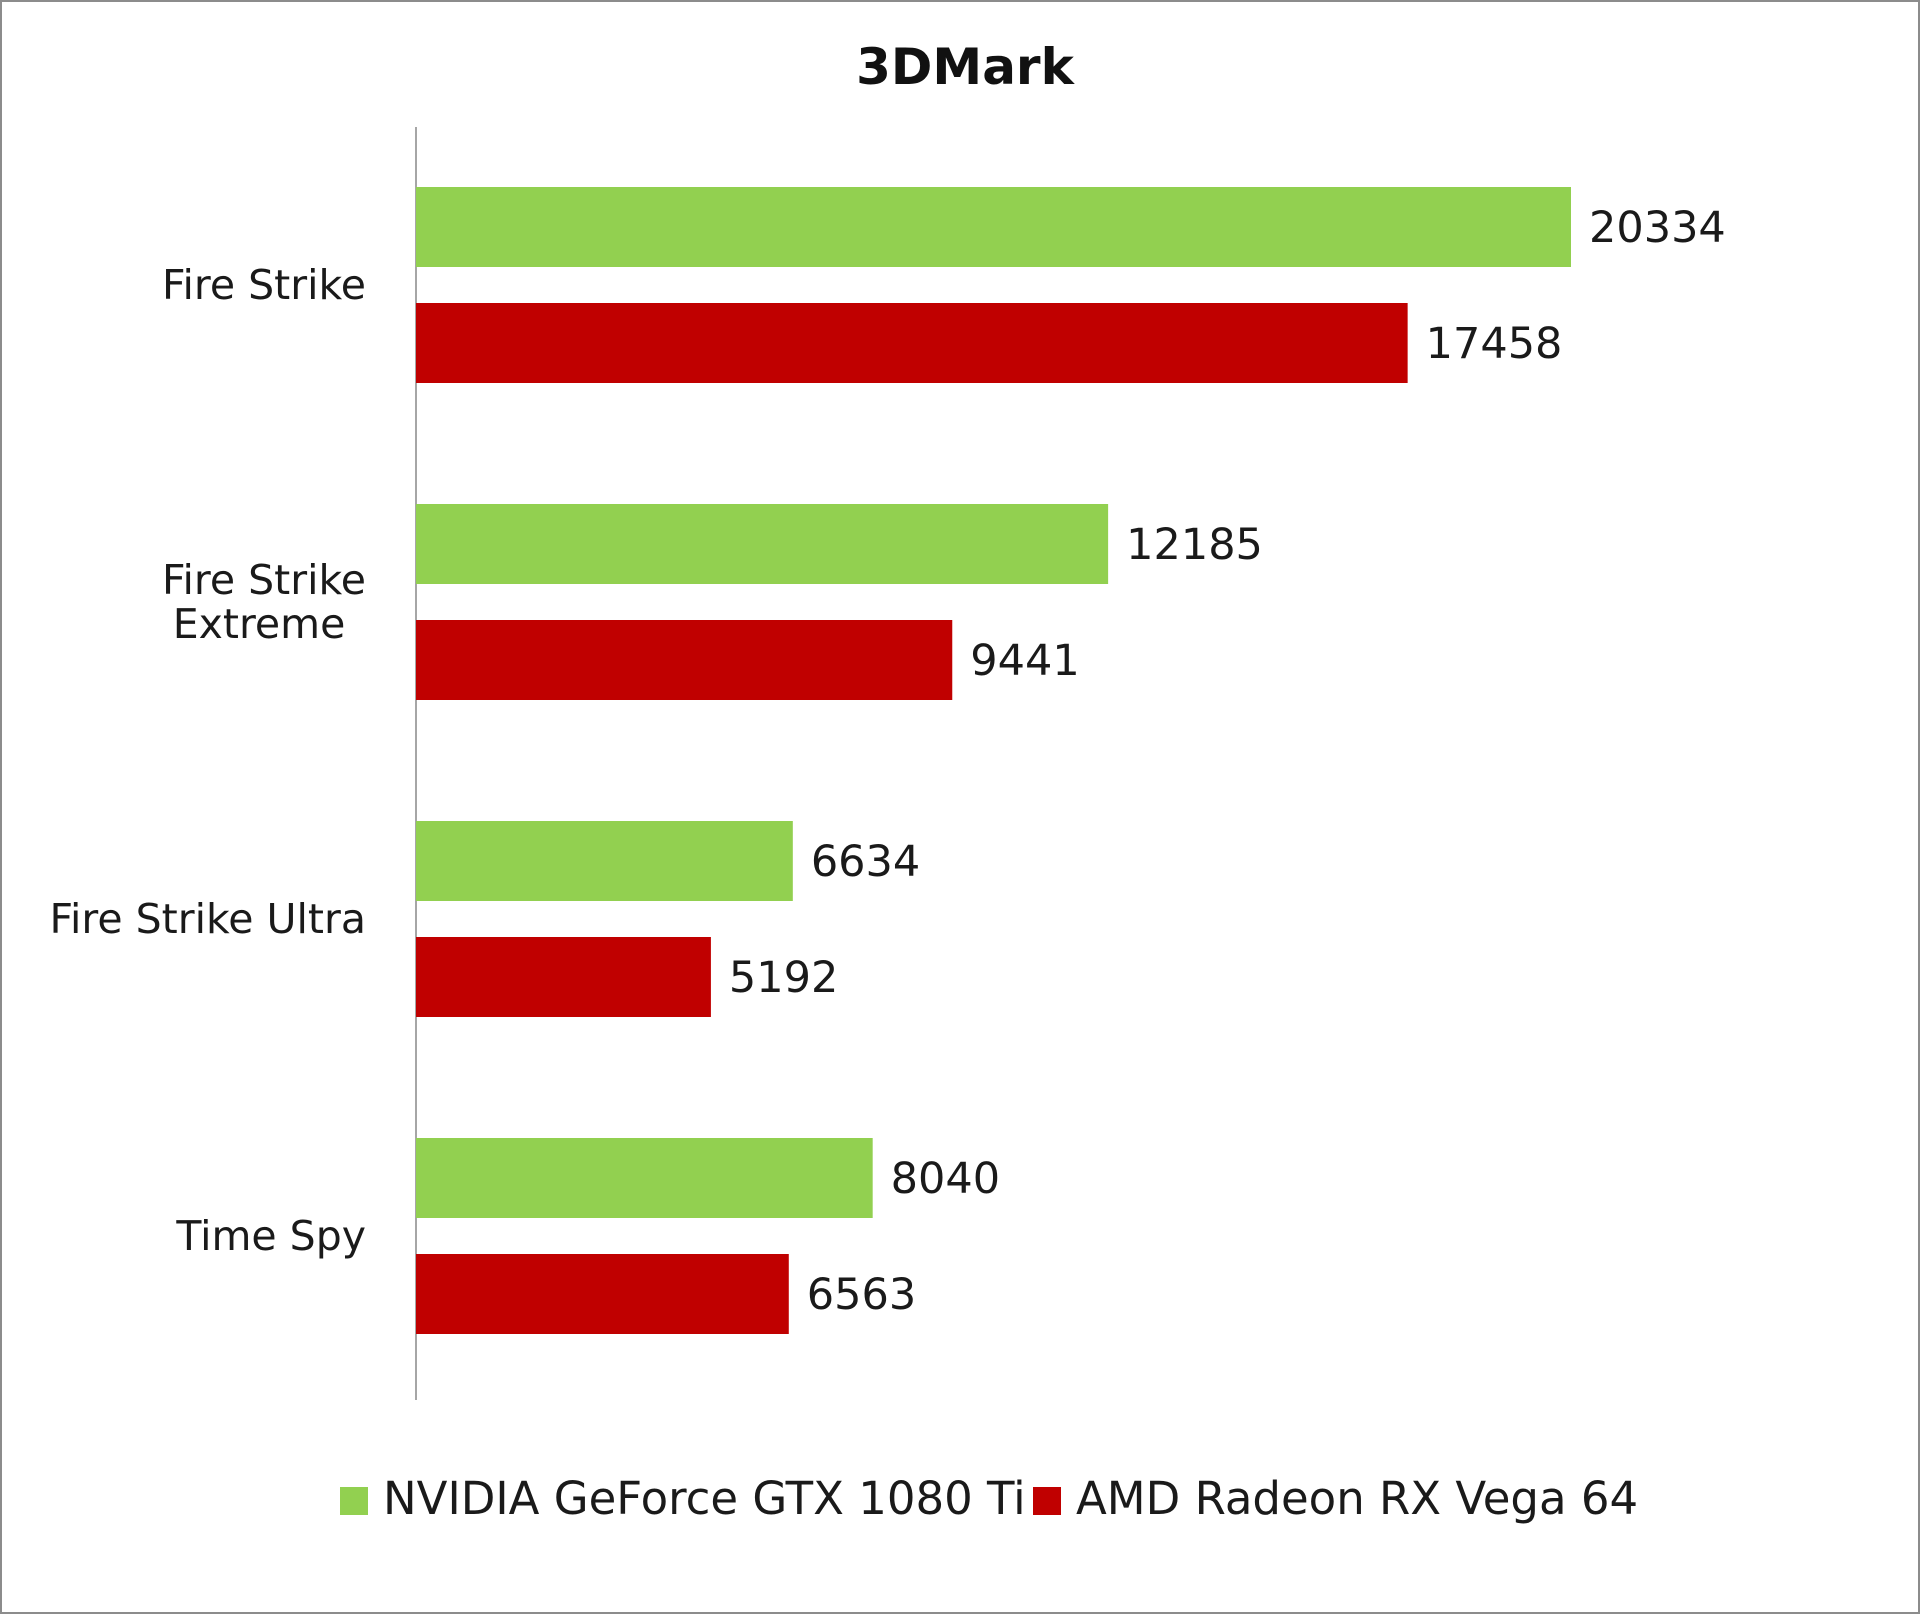  What do you see at coordinates (1194, 545) in the screenshot?
I see `data-label: 12185` at bounding box center [1194, 545].